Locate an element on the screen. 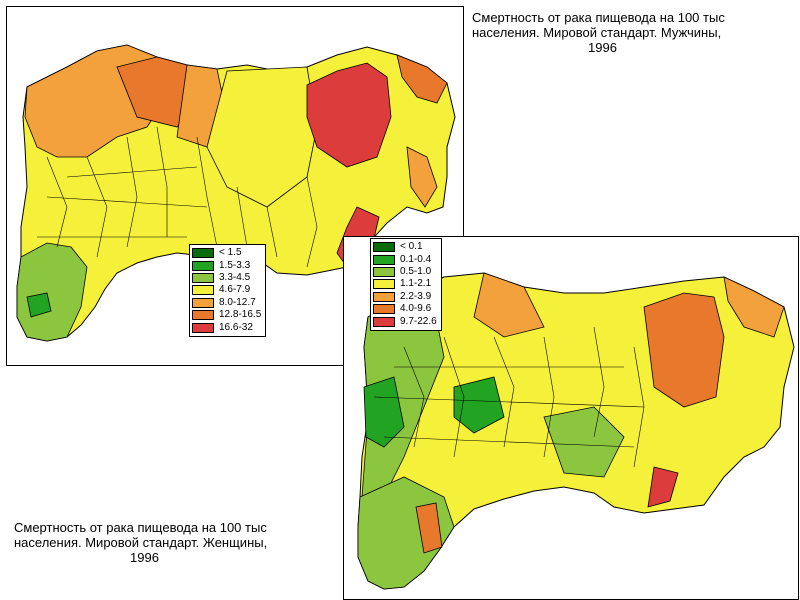 The height and width of the screenshot is (600, 800). legend-item: 8.0-12.7 is located at coordinates (226, 303).